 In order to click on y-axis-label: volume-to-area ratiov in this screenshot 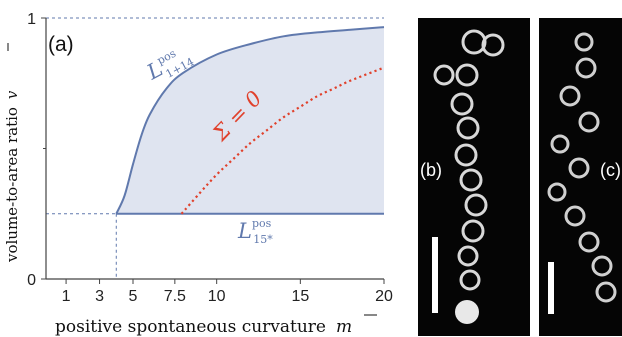, I will do `click(12, 176)`.